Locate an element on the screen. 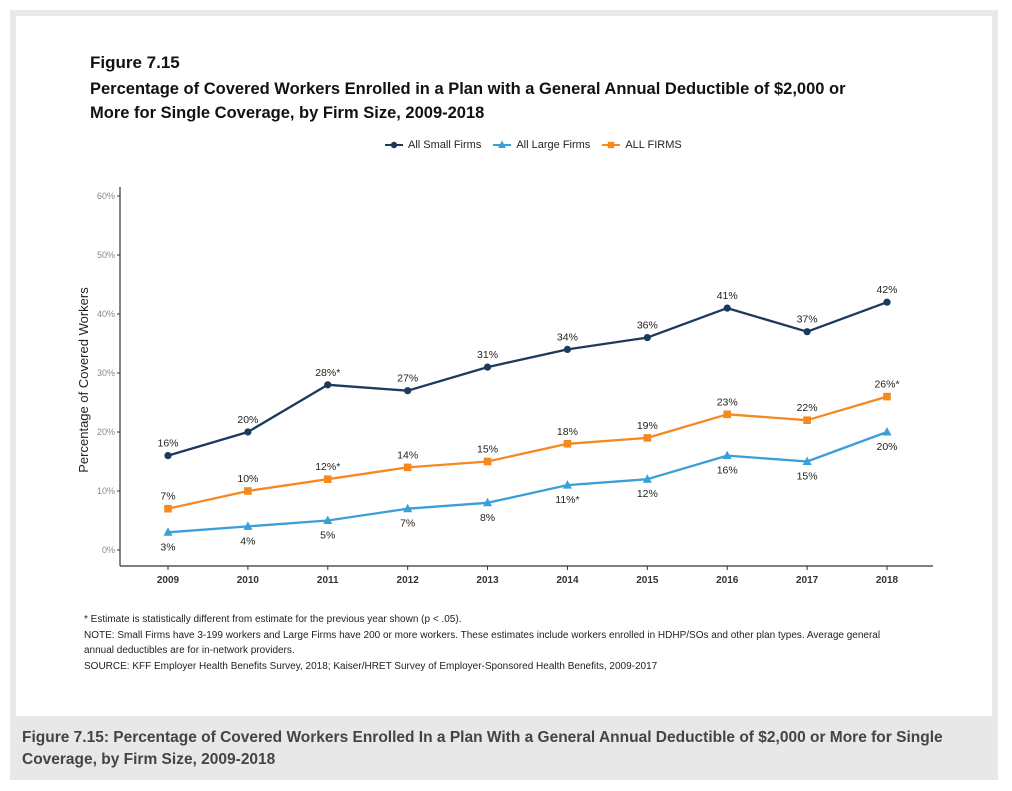  all-firms-data-label: 10% is located at coordinates (247, 479).